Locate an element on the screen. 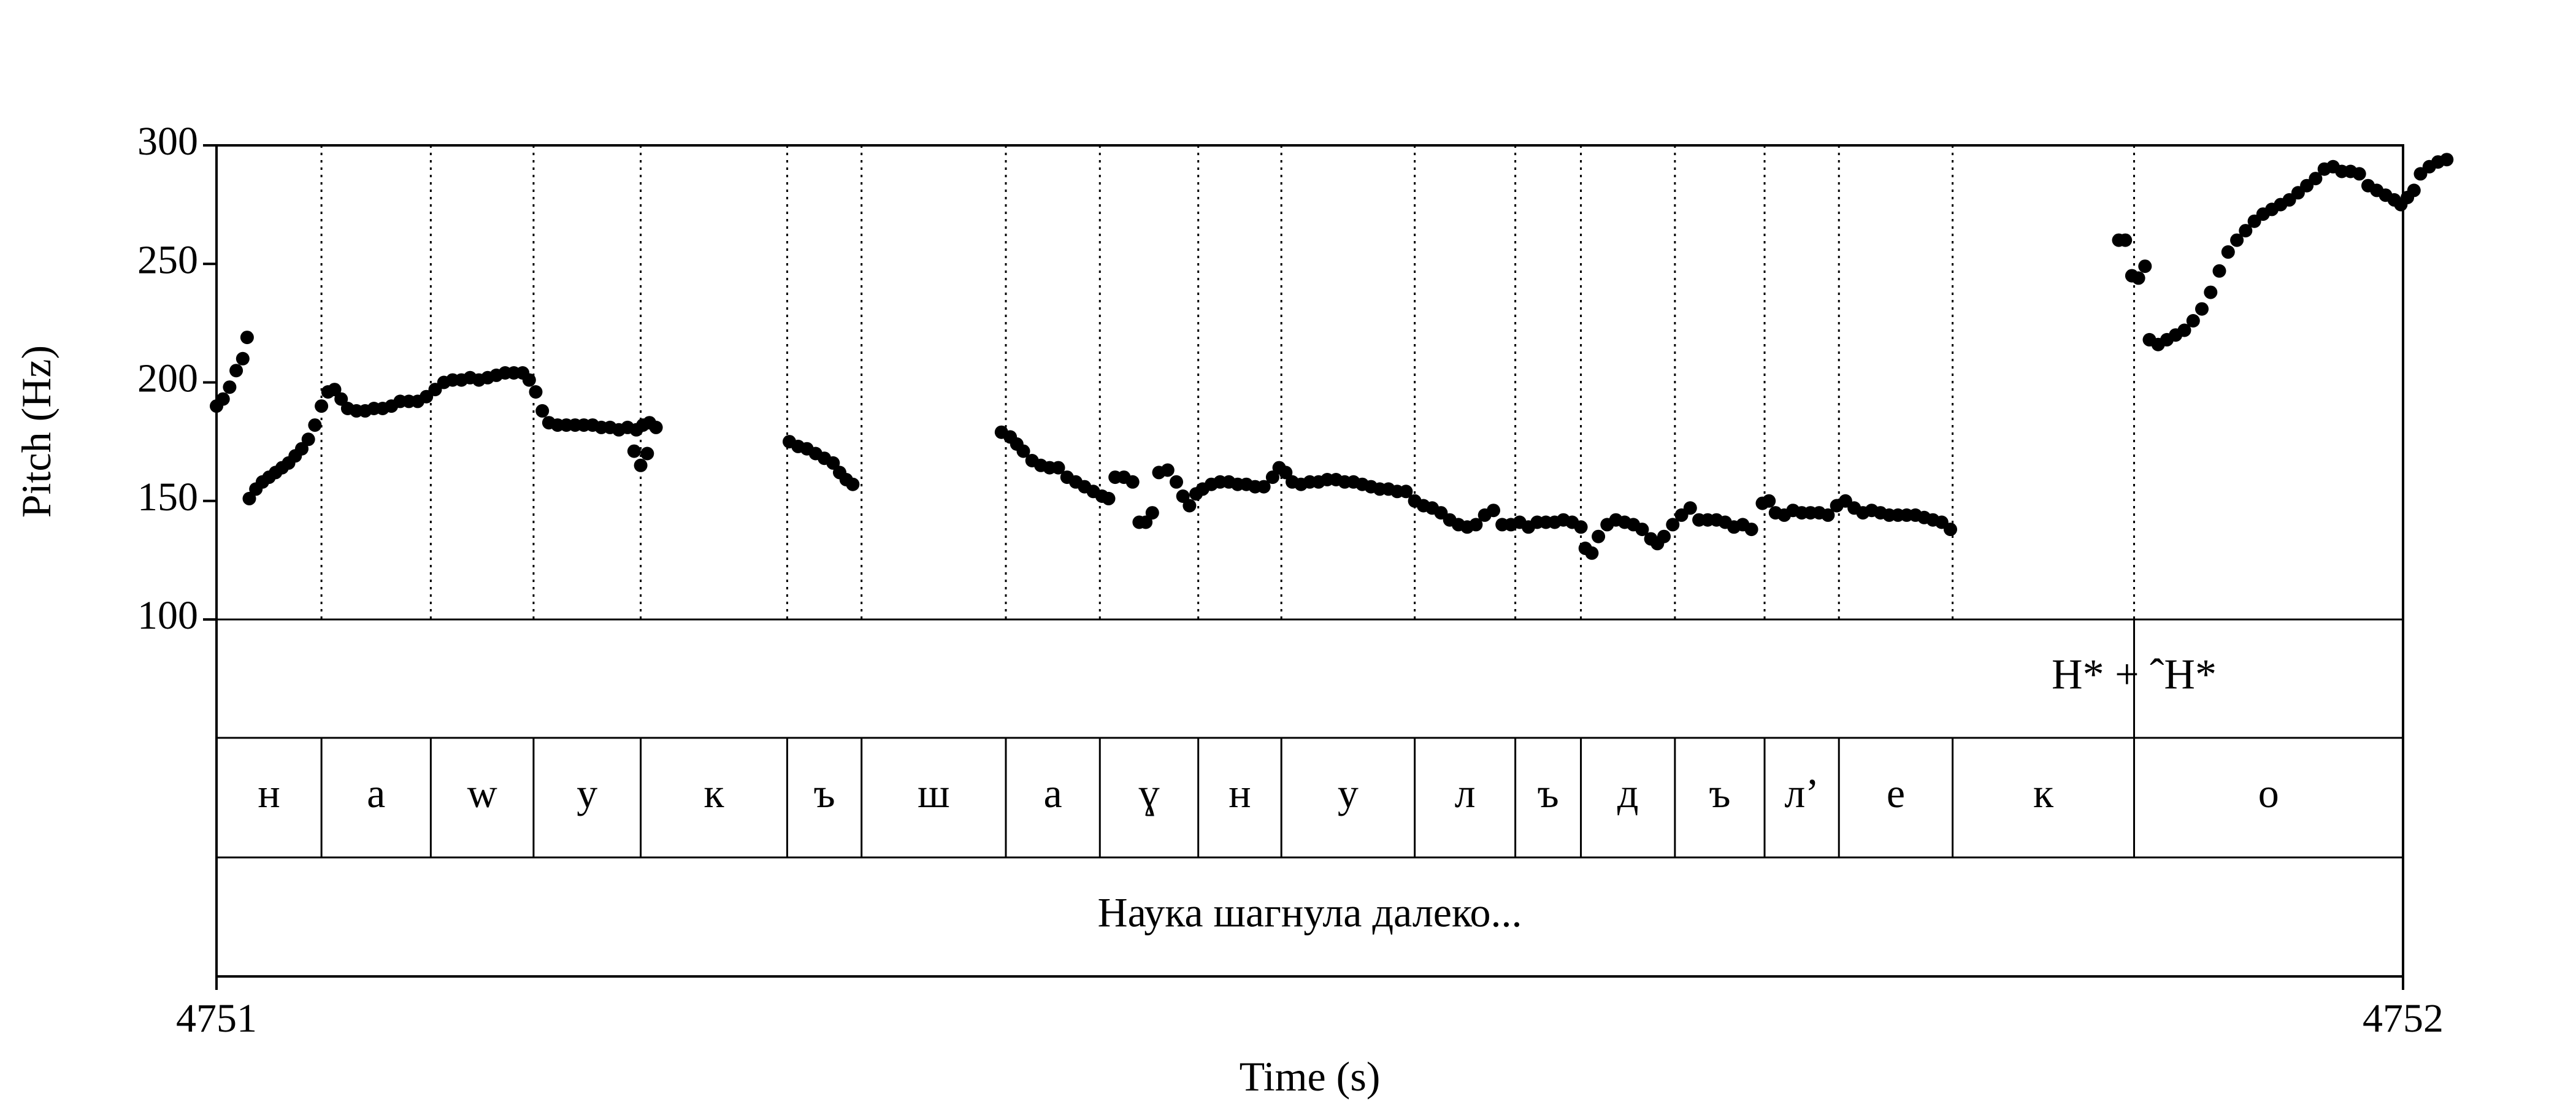  tone-label: H* + ˆH* is located at coordinates (2134, 675).